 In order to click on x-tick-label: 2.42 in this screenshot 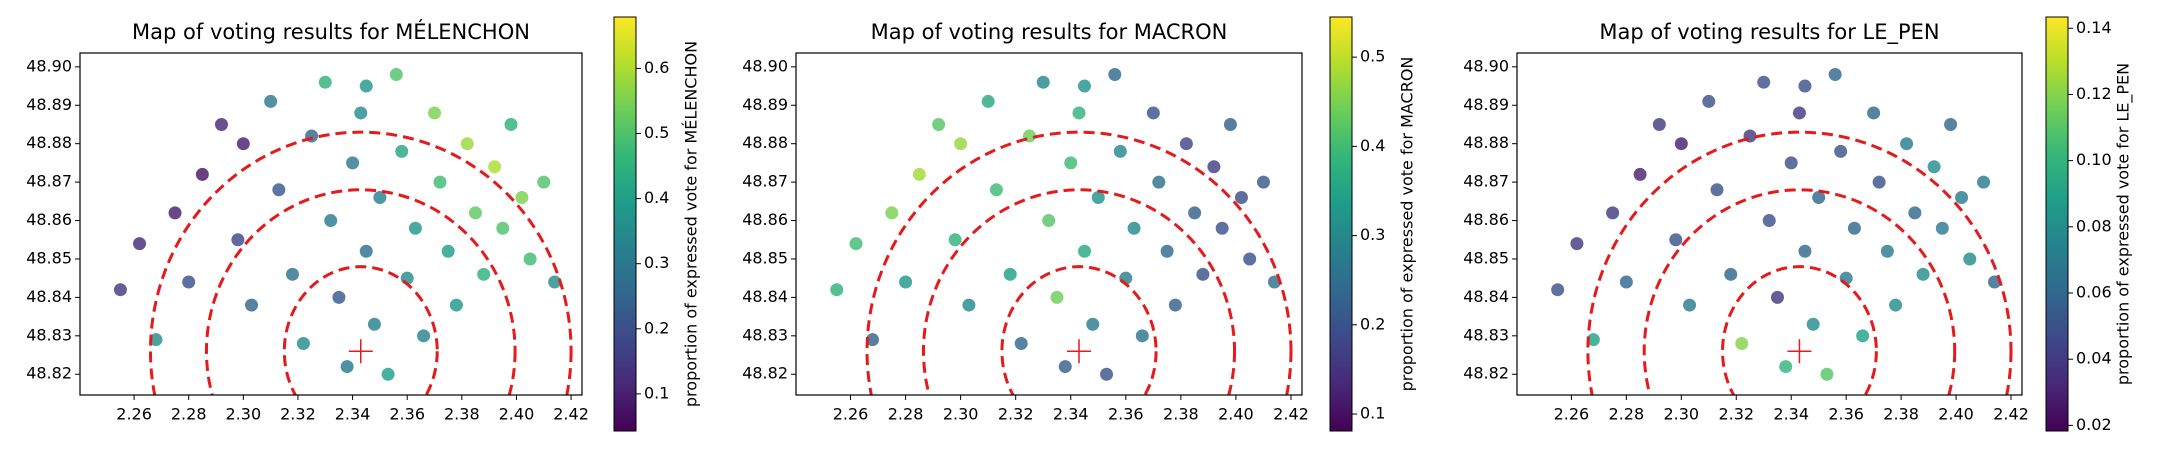, I will do `click(571, 414)`.